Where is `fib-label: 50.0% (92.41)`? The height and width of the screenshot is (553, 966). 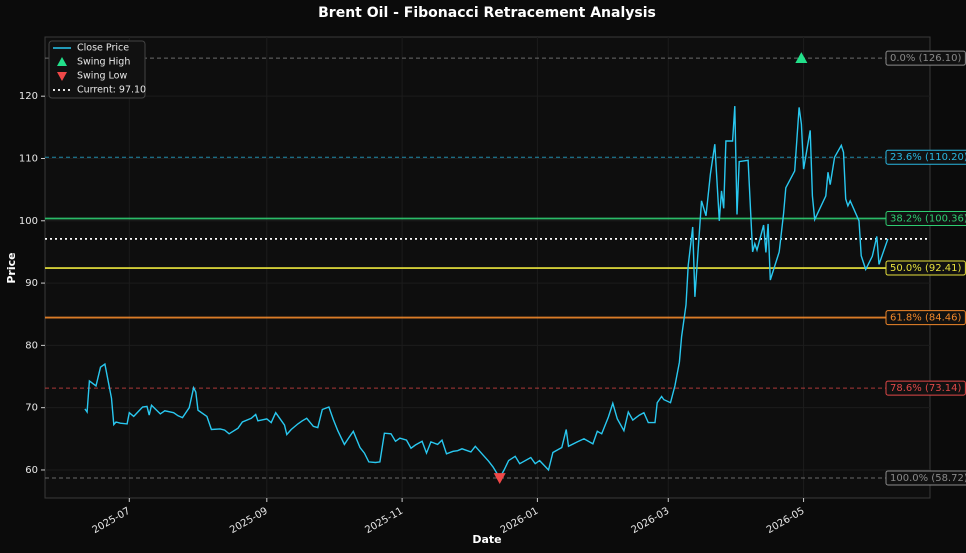
fib-label: 50.0% (92.41) is located at coordinates (925, 268).